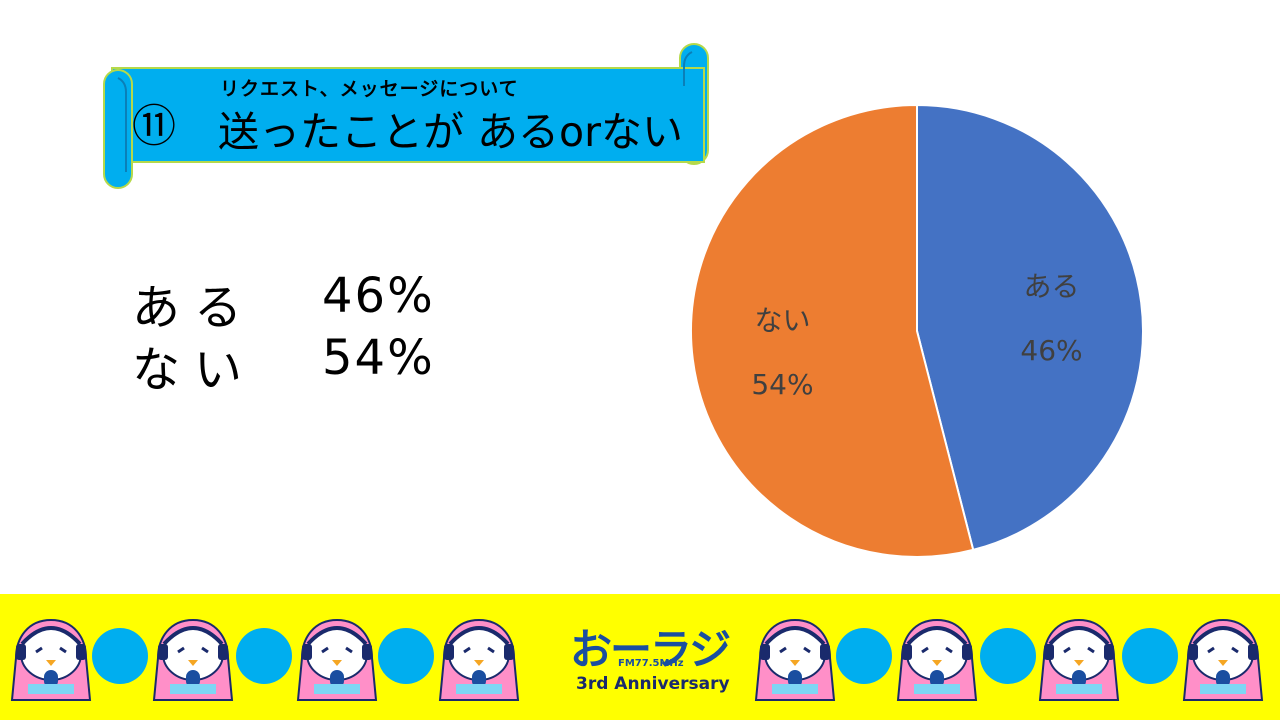 The height and width of the screenshot is (720, 1280). What do you see at coordinates (369, 89) in the screenshot?
I see `page-subtitle: リクエスト、メッセージについて` at bounding box center [369, 89].